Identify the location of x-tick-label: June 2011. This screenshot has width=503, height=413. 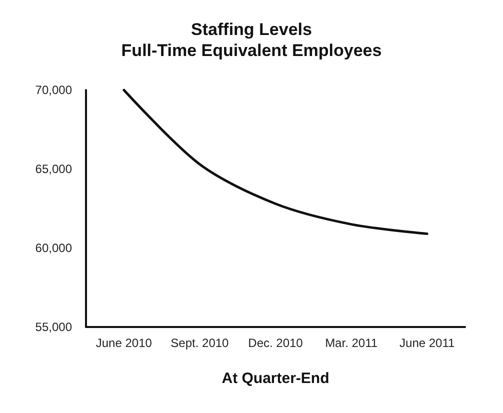
(427, 343).